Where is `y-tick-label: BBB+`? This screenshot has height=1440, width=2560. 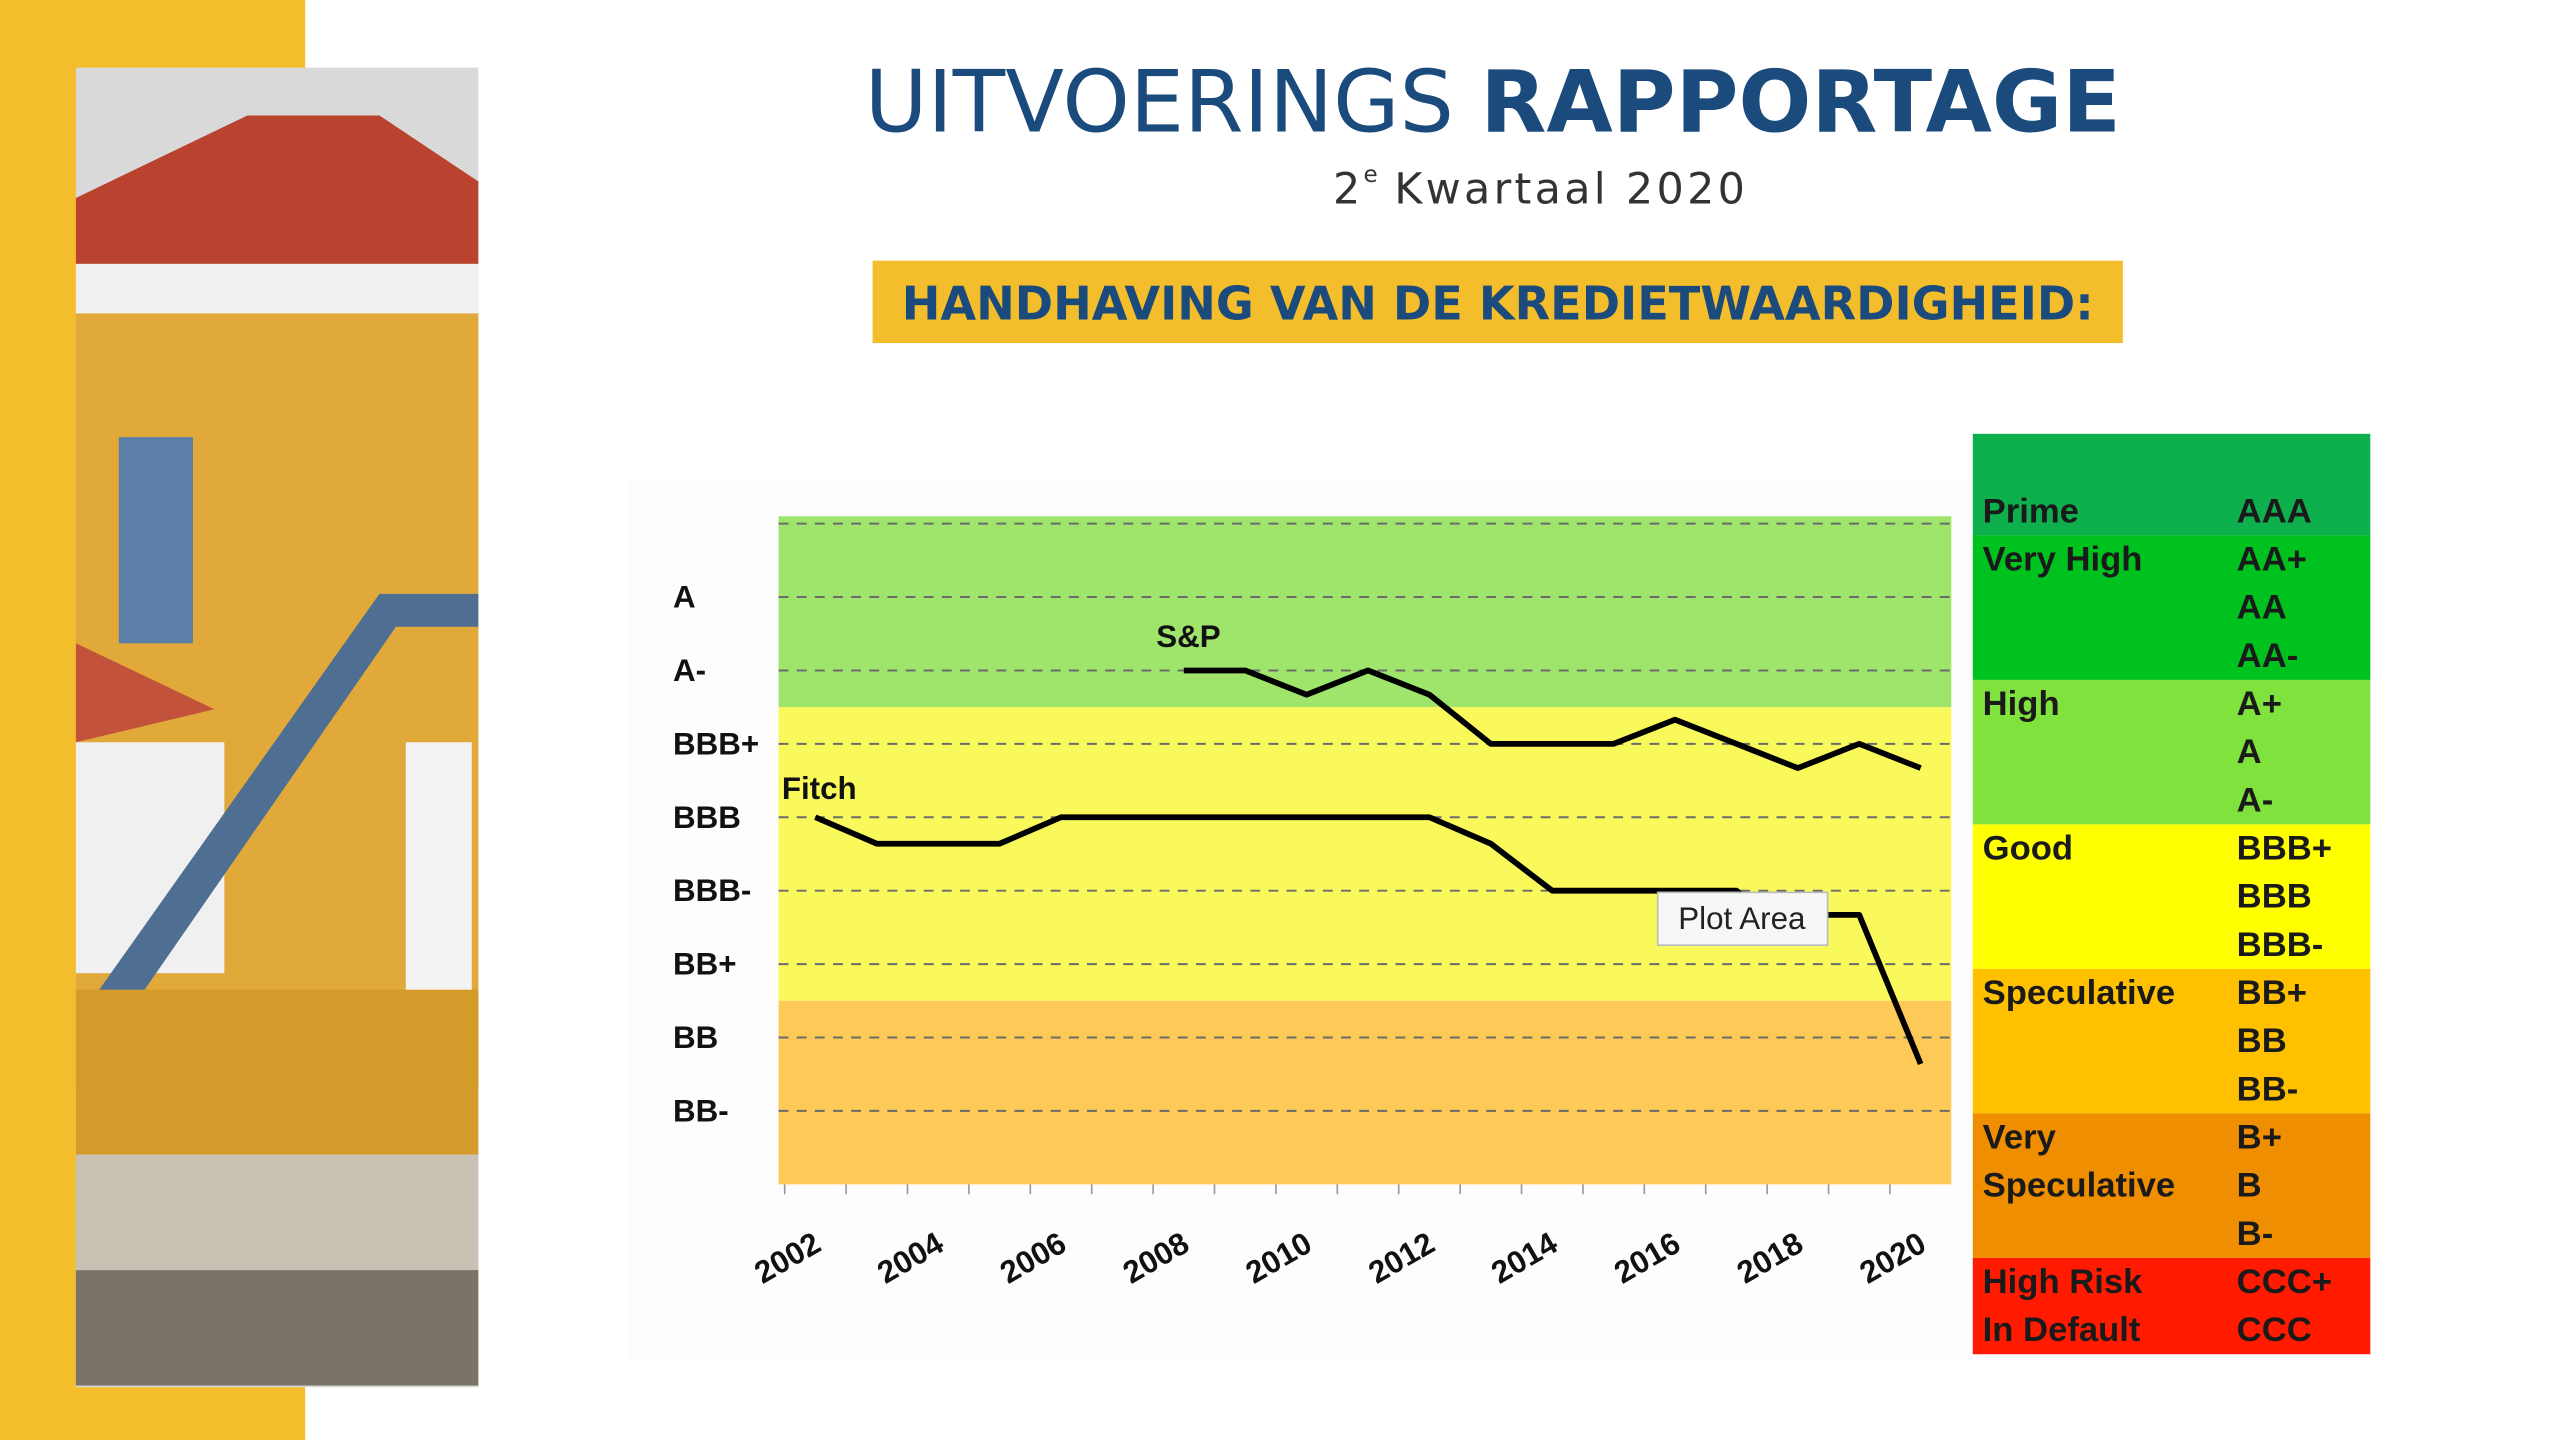
y-tick-label: BBB+ is located at coordinates (716, 743).